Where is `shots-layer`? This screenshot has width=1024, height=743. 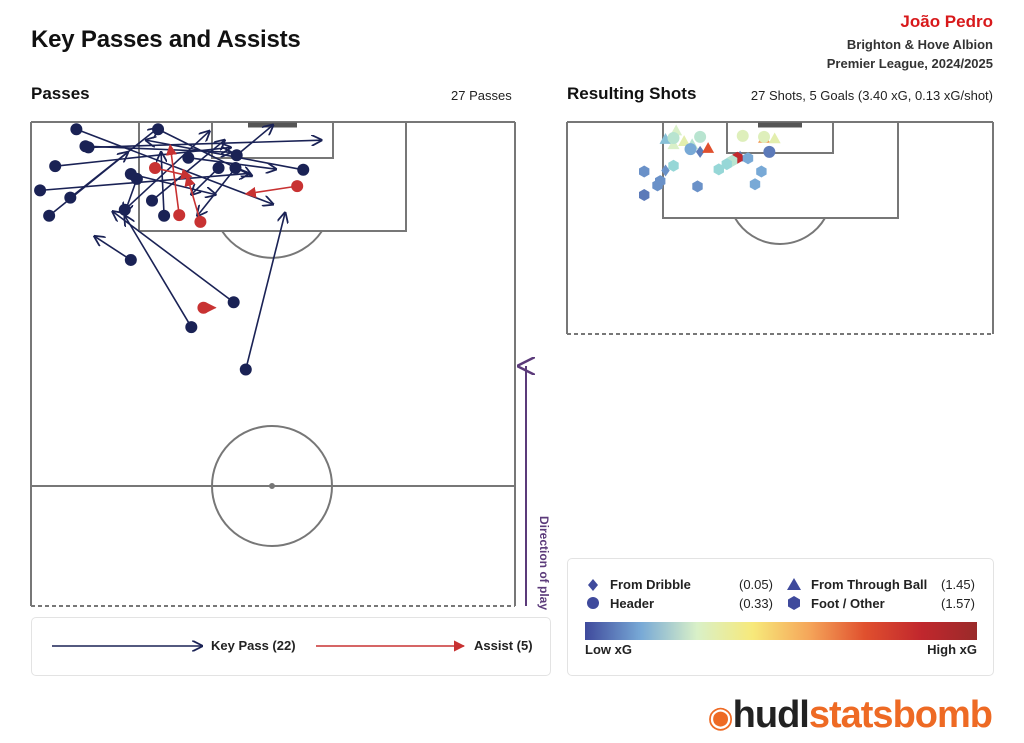
shots-layer is located at coordinates (710, 162).